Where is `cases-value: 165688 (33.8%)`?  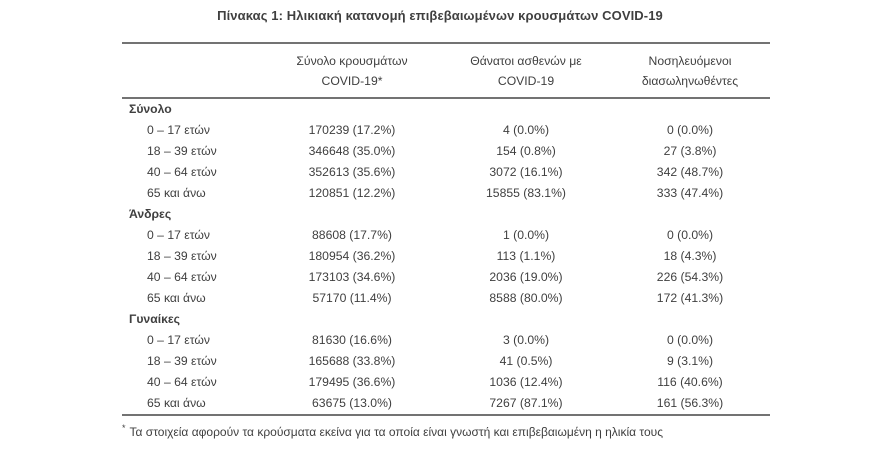 cases-value: 165688 (33.8%) is located at coordinates (352, 361).